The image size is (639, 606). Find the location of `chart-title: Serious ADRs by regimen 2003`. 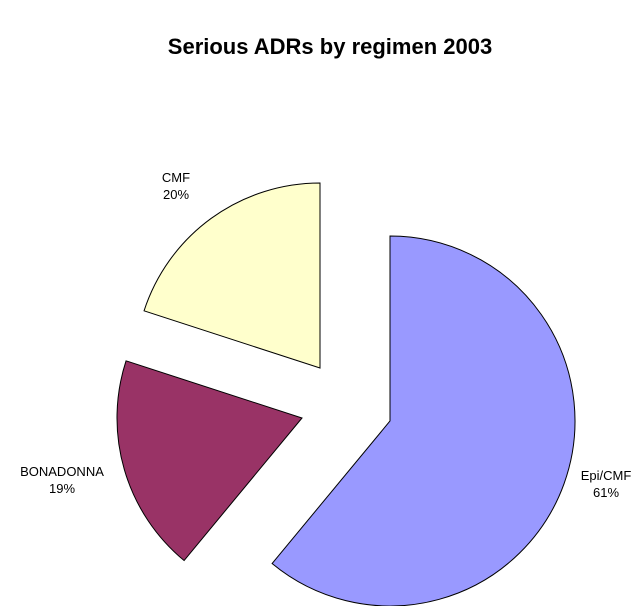

chart-title: Serious ADRs by regimen 2003 is located at coordinates (330, 46).